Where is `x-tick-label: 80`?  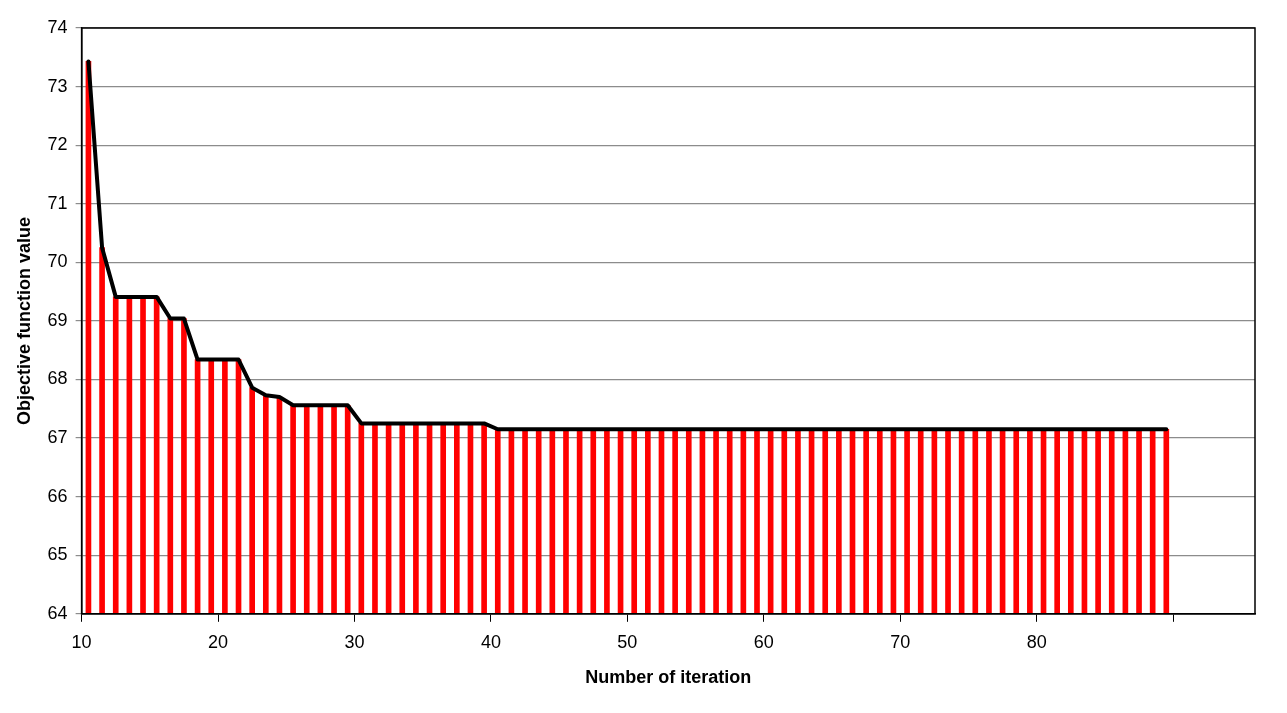
x-tick-label: 80 is located at coordinates (1036, 641).